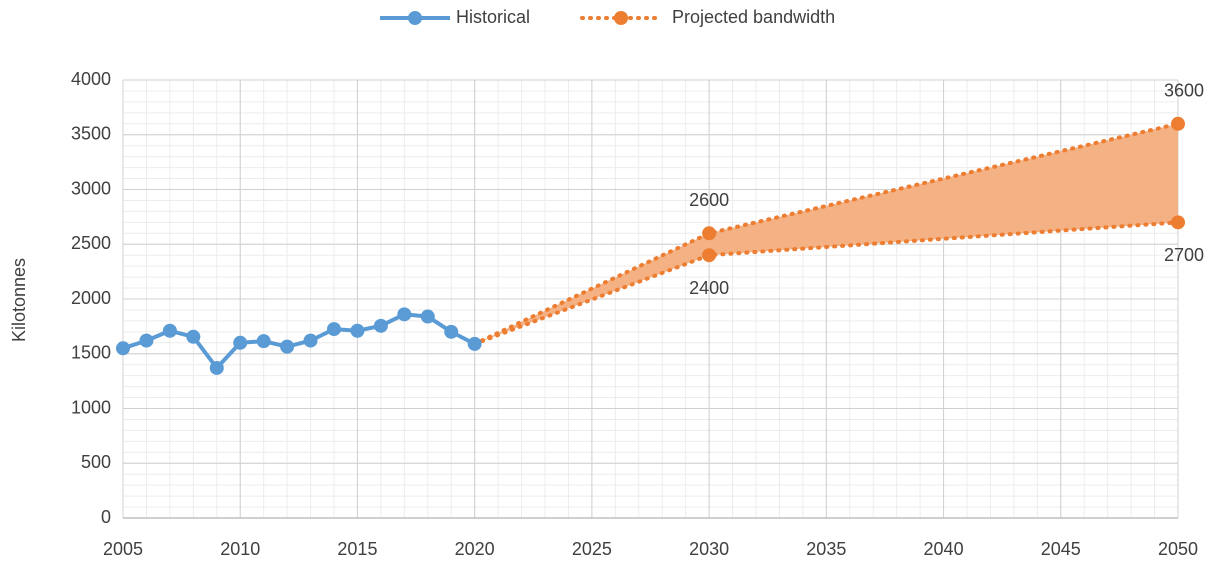  Describe the element at coordinates (91, 79) in the screenshot. I see `y-tick-label: 4000` at that location.